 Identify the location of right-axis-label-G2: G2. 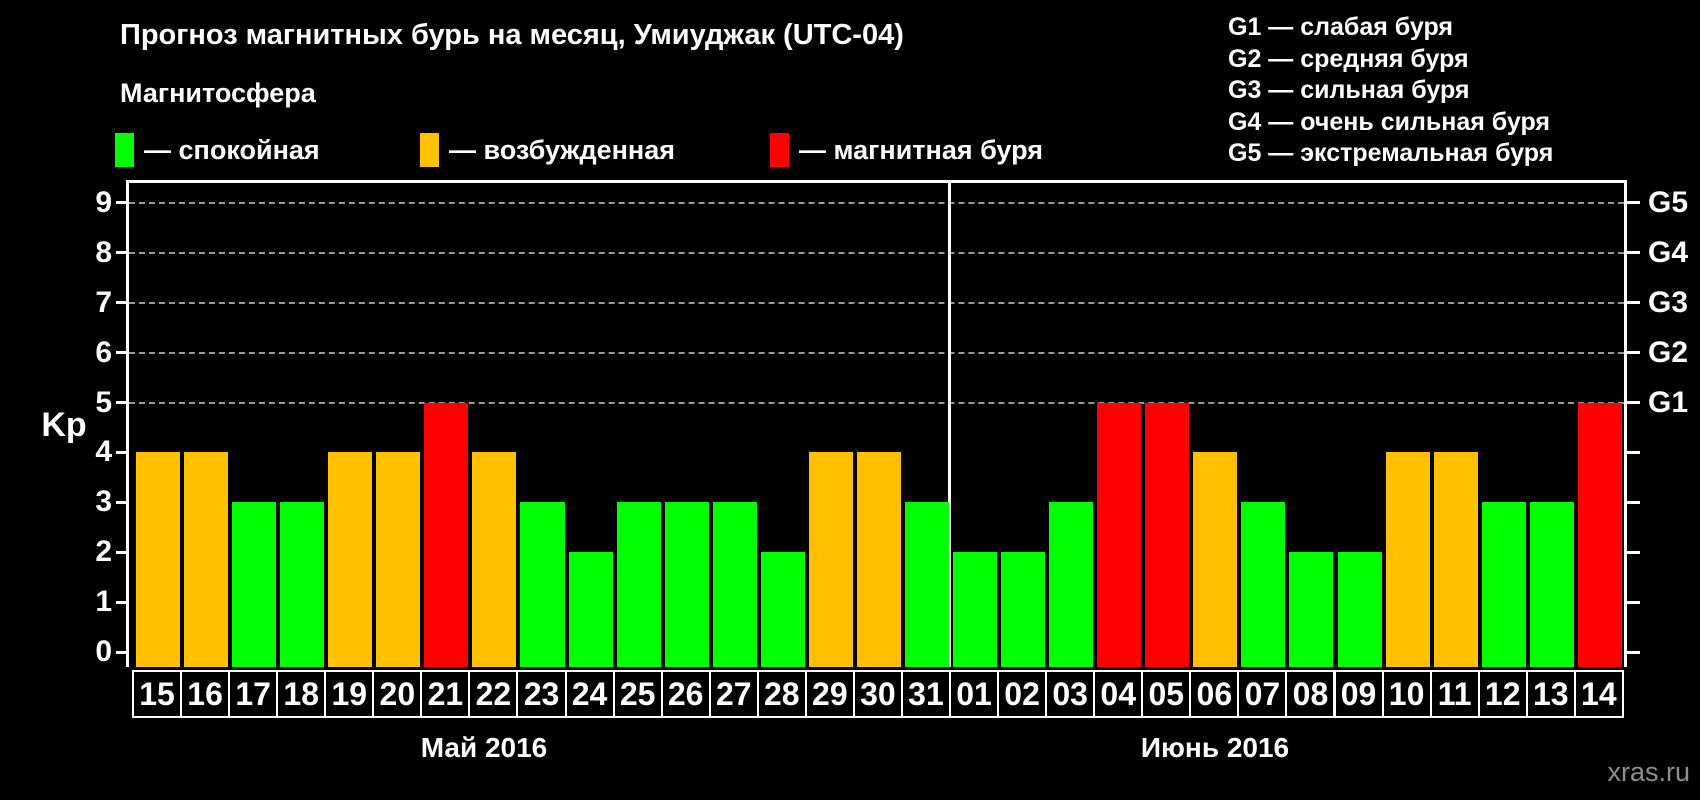
(1668, 352).